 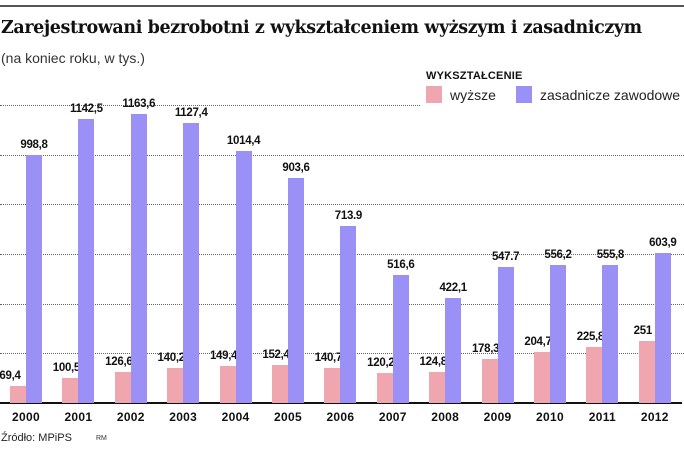 I want to click on source-note: Źródło: MPiPS, so click(x=36, y=438).